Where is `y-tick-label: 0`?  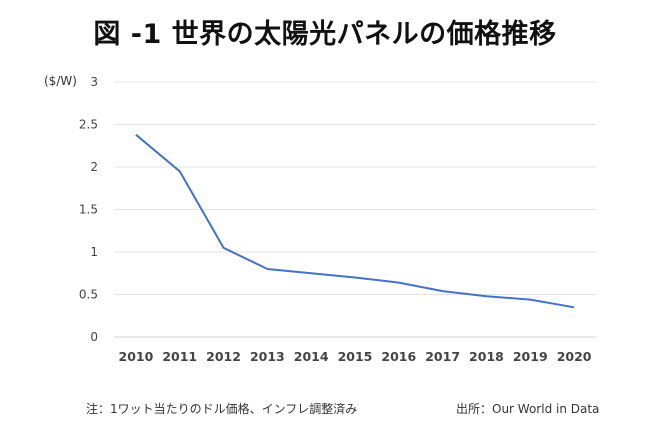 y-tick-label: 0 is located at coordinates (94, 337).